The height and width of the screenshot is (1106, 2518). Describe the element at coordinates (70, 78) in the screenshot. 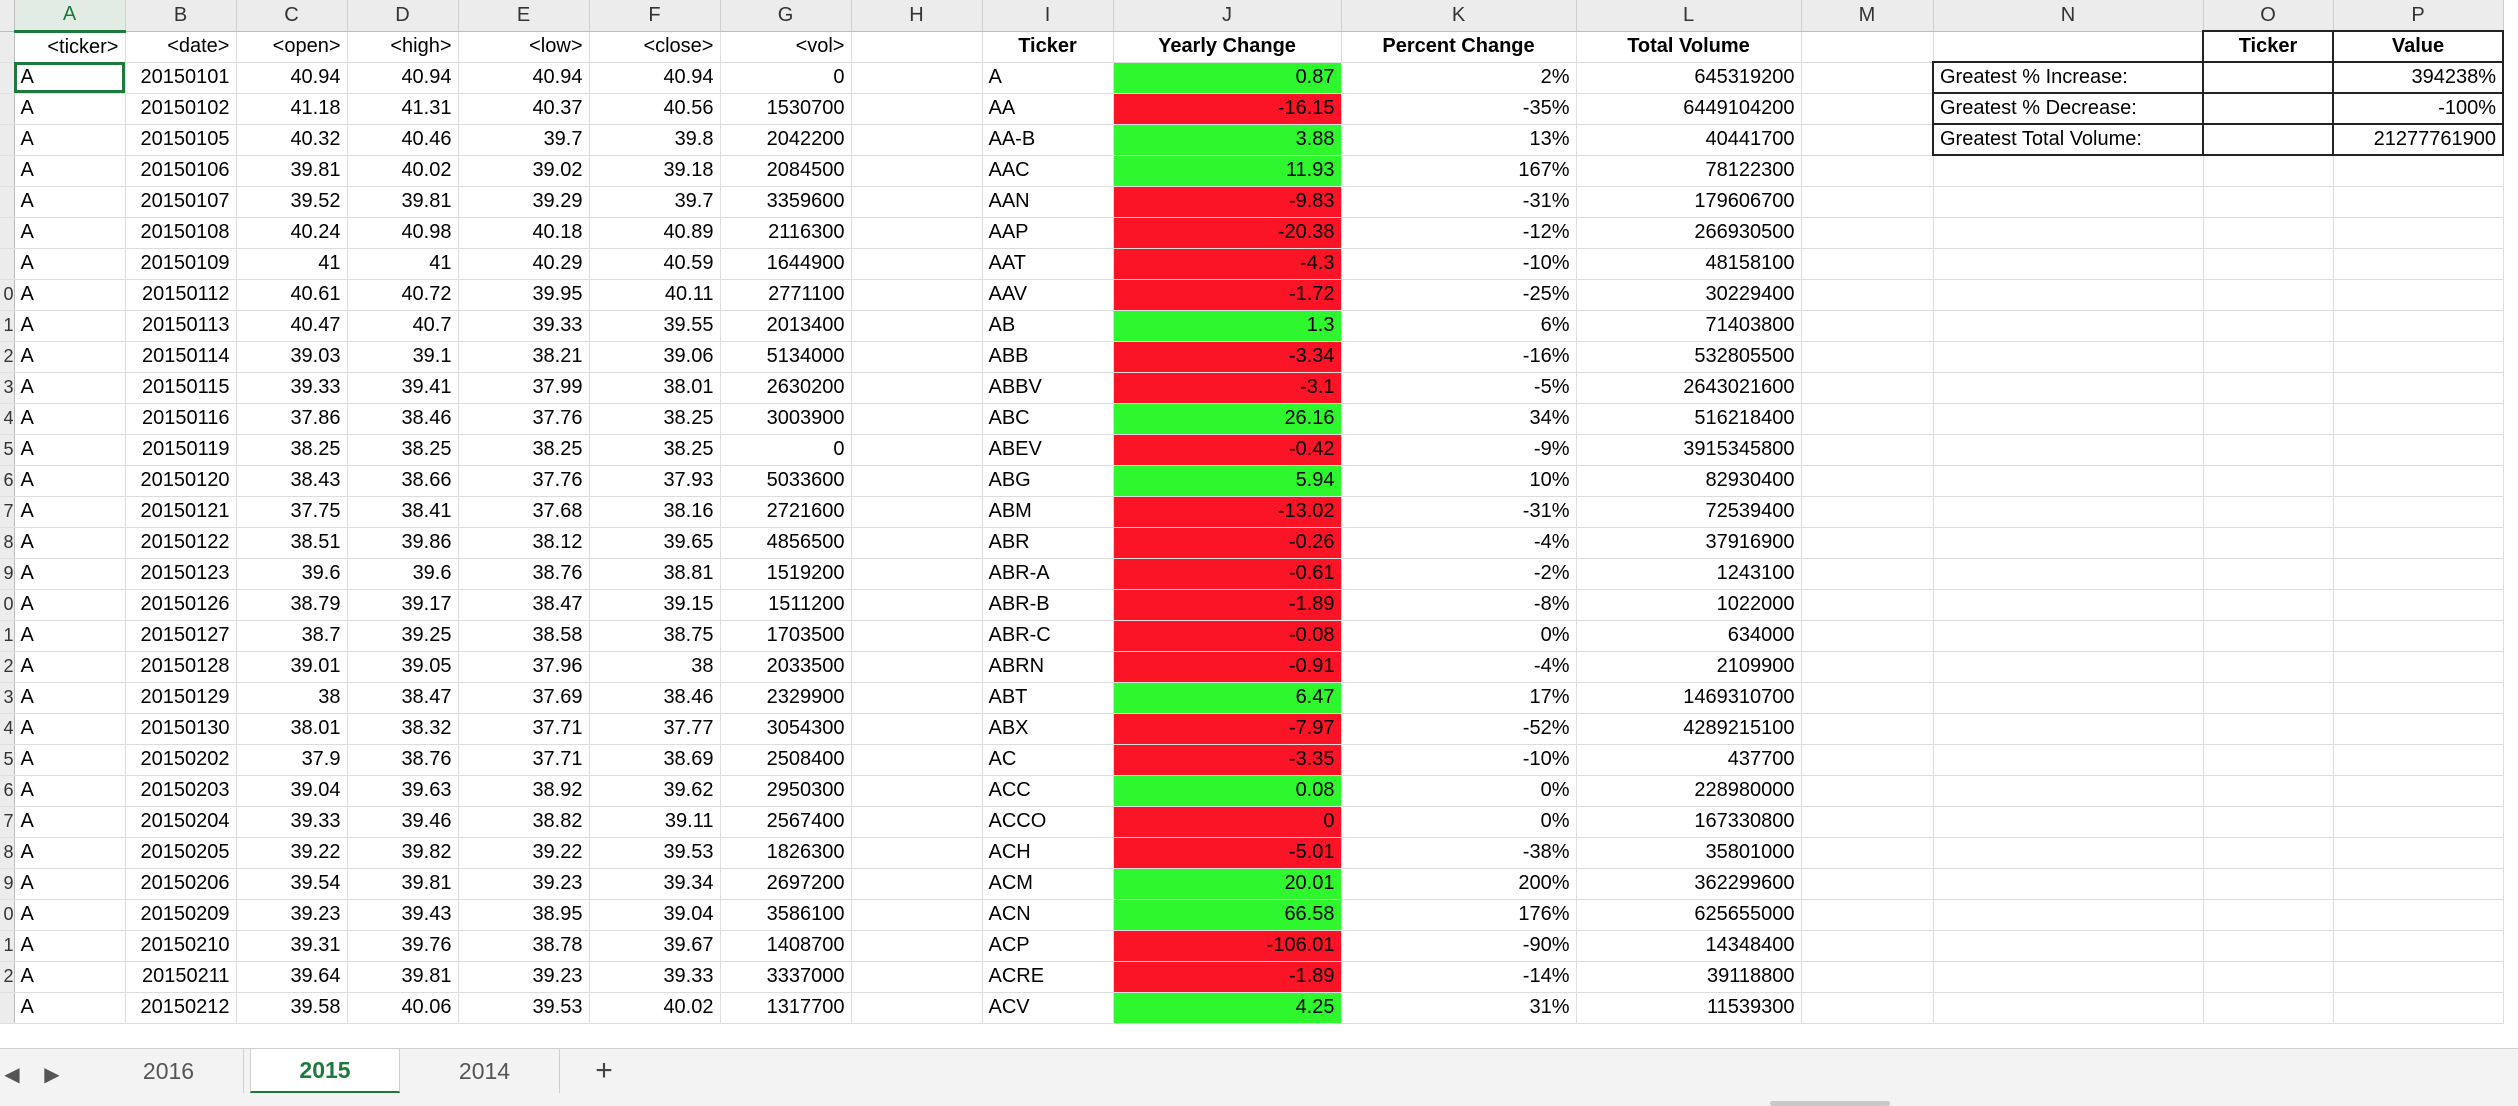

I see `selected-cell: A` at that location.